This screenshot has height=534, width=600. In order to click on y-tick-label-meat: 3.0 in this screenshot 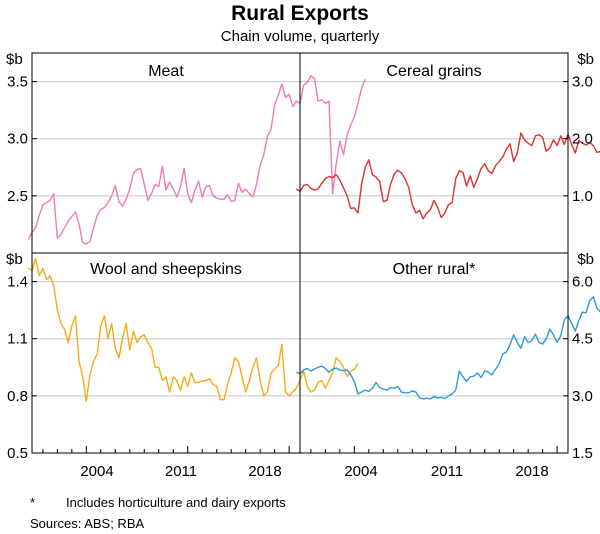, I will do `click(17, 139)`.